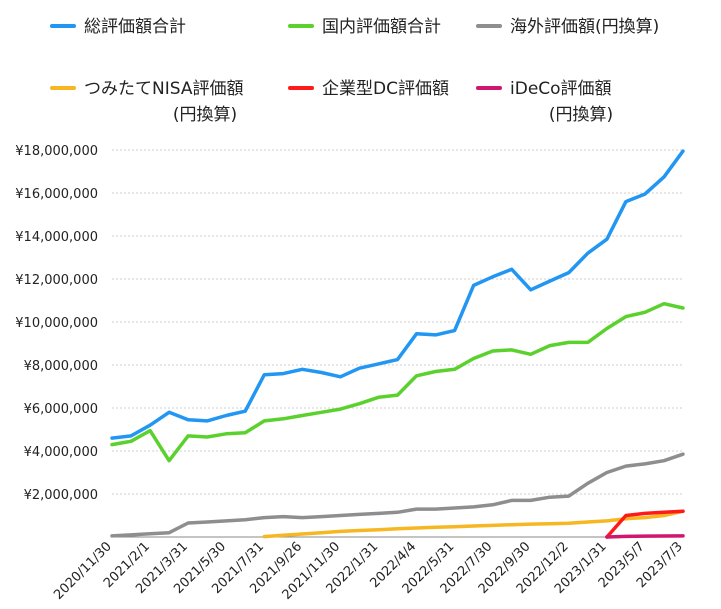 This screenshot has height=609, width=721. I want to click on y-tick-label: ¥12,000,000, so click(56, 280).